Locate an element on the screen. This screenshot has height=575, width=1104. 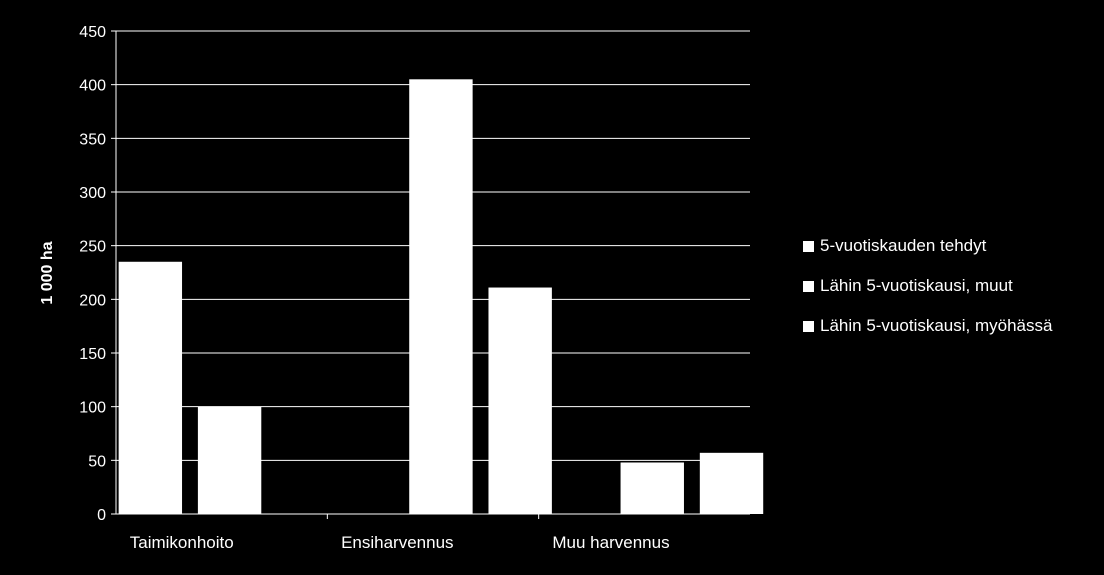
y-tick-labels: 0 50 100 150 200 250 300 350 400 450 is located at coordinates (92, 274).